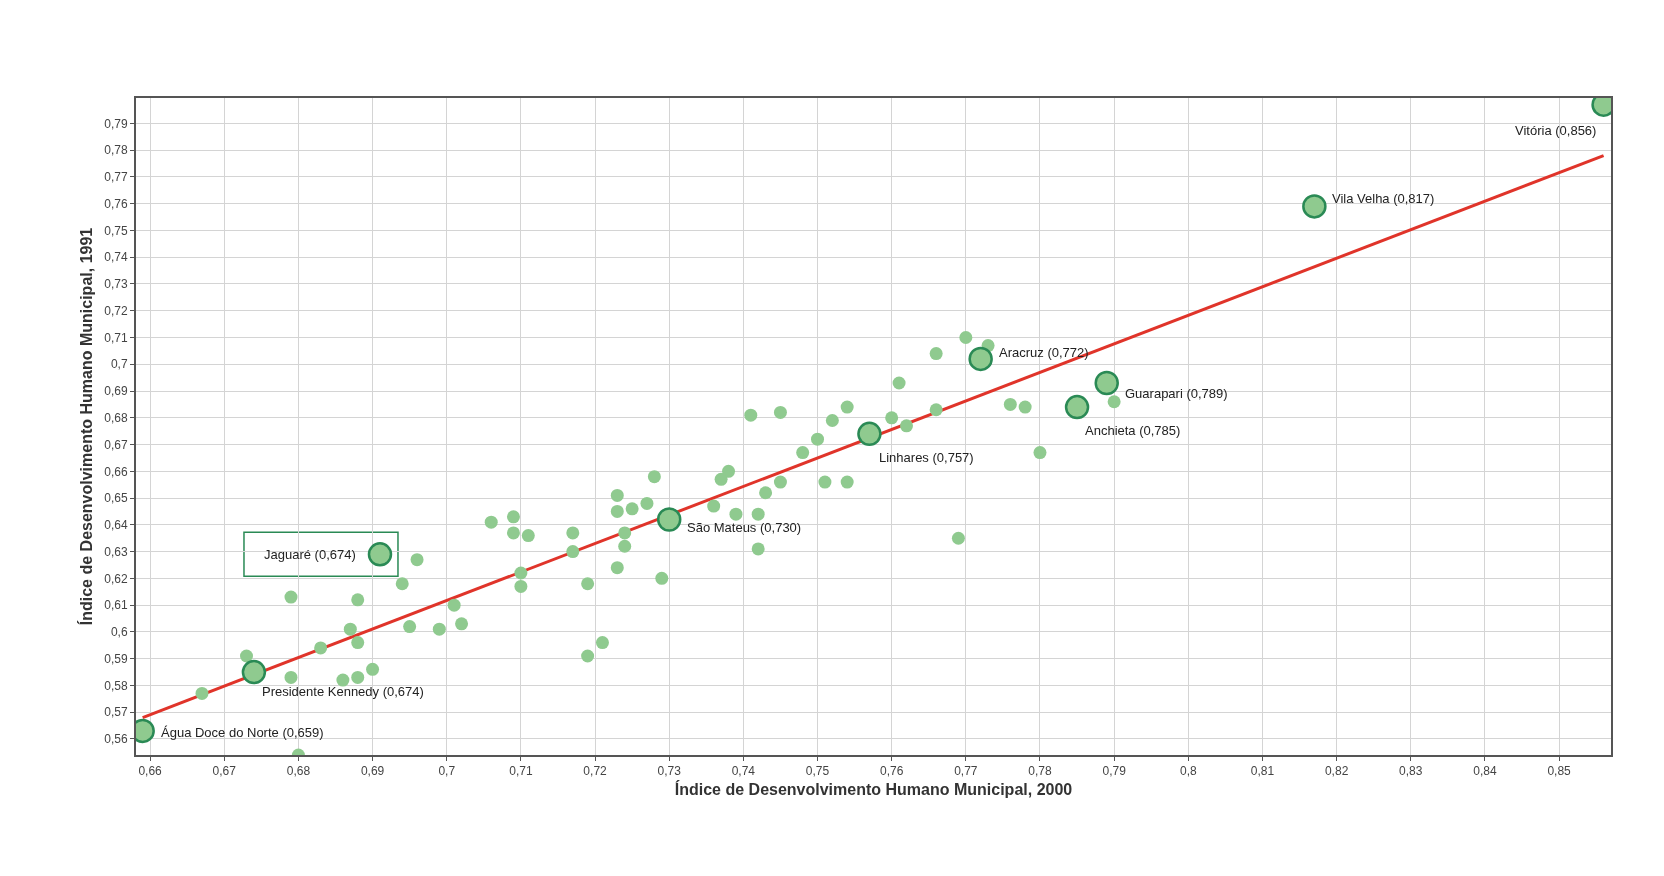 Image resolution: width=1664 pixels, height=876 pixels. What do you see at coordinates (343, 691) in the screenshot?
I see `annotation: Presidente Kennedy (0,674)` at bounding box center [343, 691].